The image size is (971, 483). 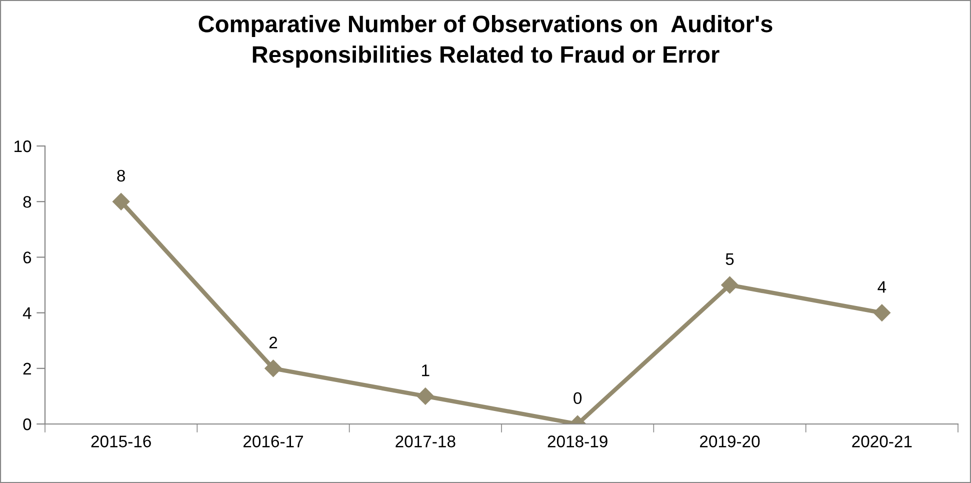 I want to click on x-tick-label: 2019-20, so click(x=730, y=442).